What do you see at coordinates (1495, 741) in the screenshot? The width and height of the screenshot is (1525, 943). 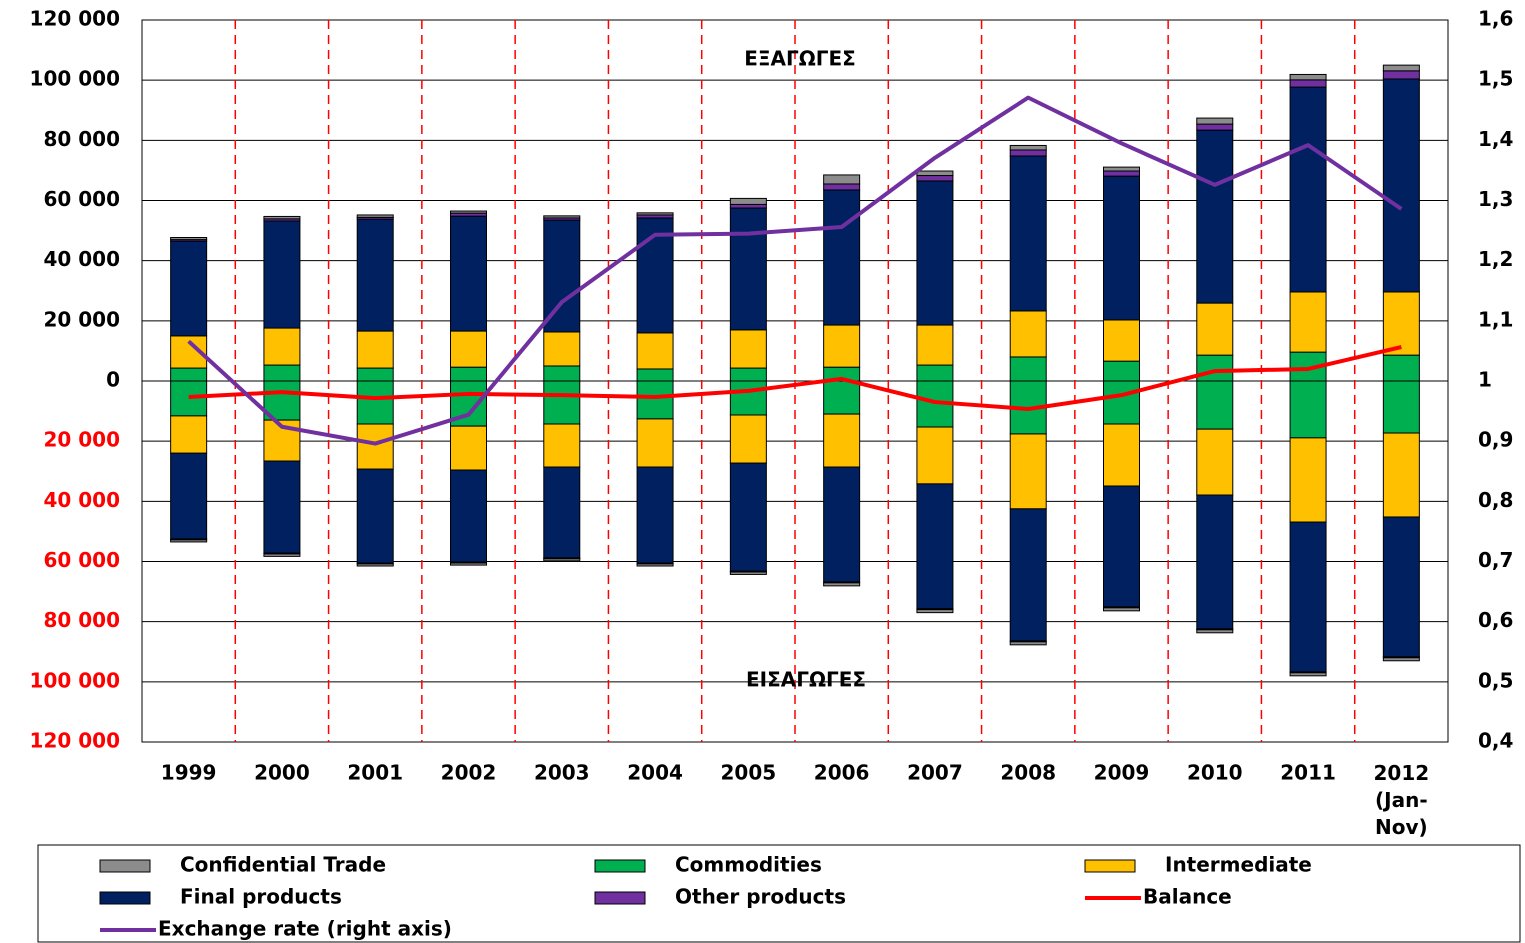 I see `y2-tick-label: 0,4` at bounding box center [1495, 741].